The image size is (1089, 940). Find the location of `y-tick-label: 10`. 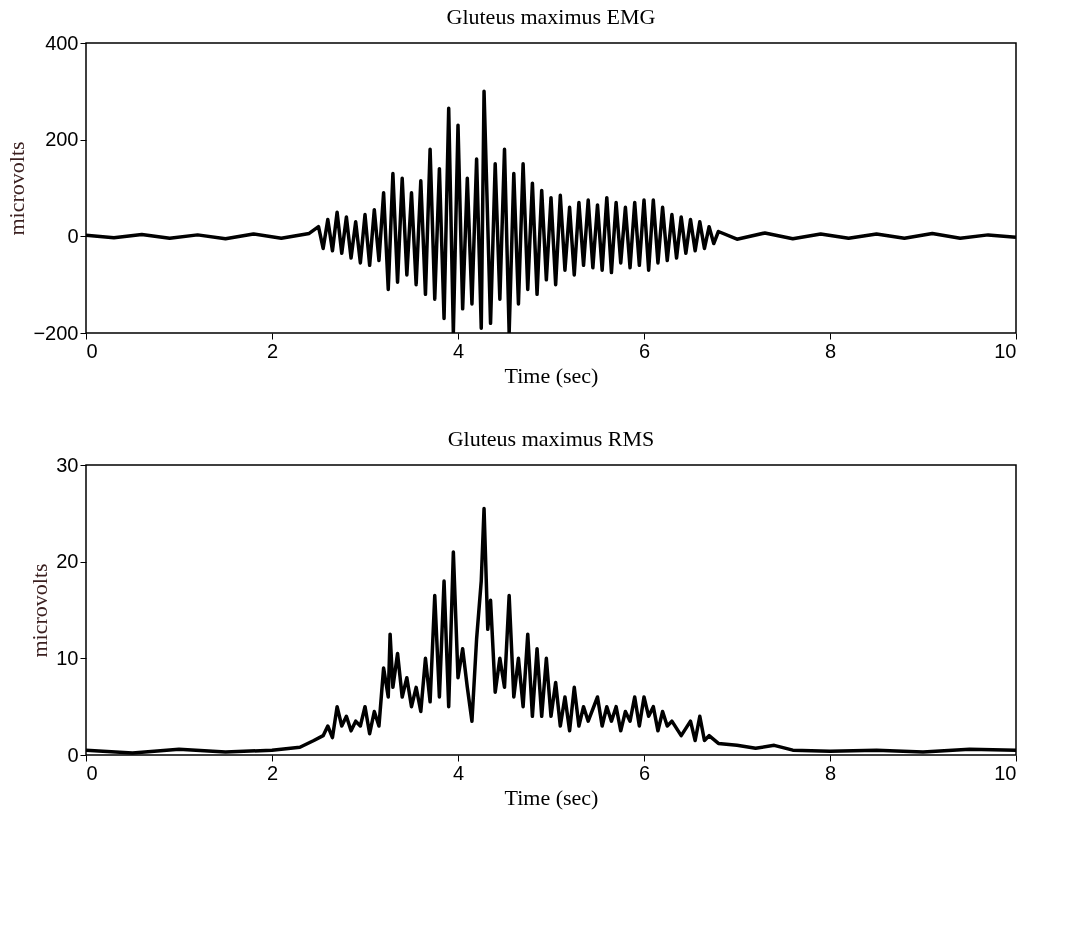

y-tick-label: 10 is located at coordinates (67, 657).